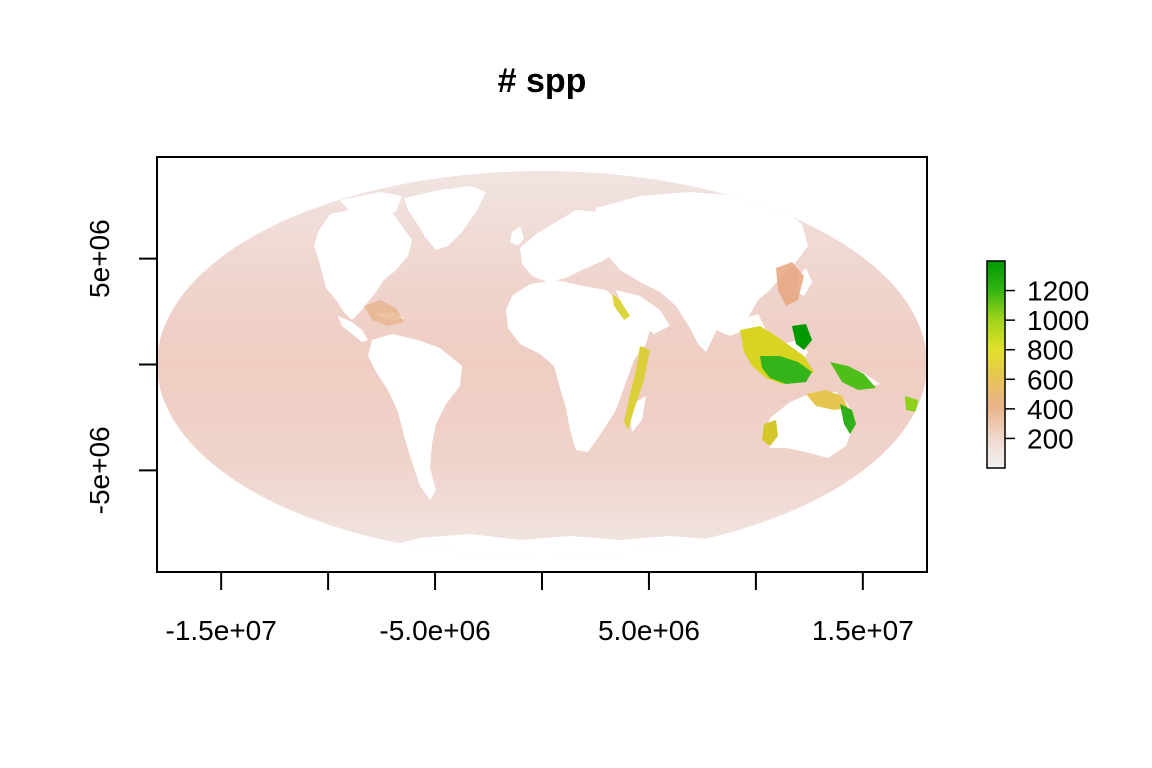 The height and width of the screenshot is (768, 1152). I want to click on legend-label: 1200, so click(1058, 291).